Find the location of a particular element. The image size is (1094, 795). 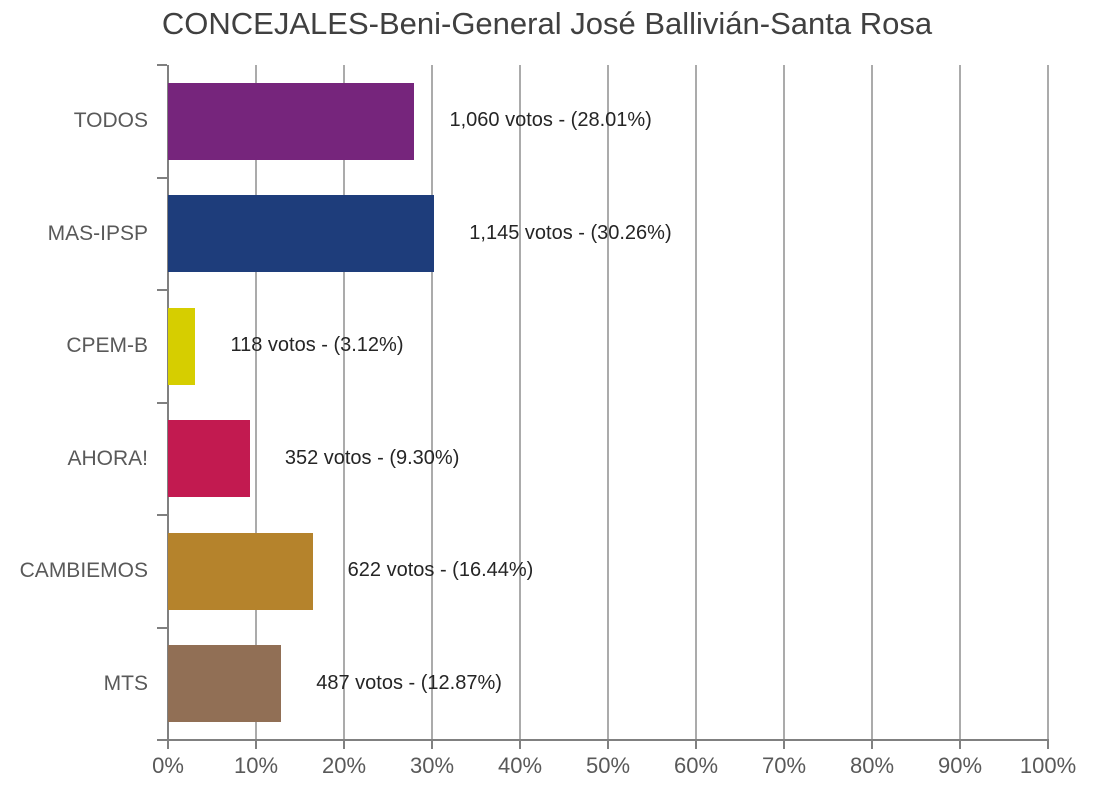

bar-cambiemos is located at coordinates (240, 571).